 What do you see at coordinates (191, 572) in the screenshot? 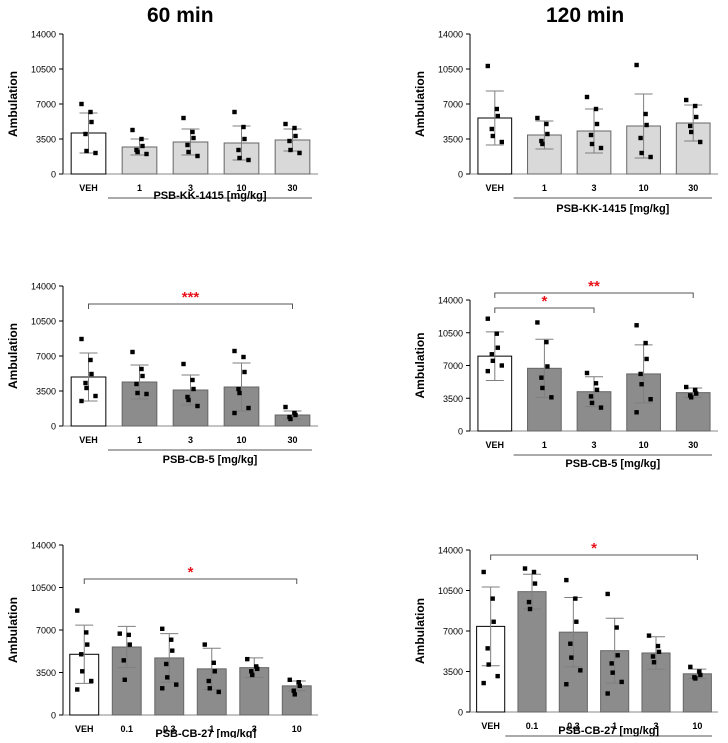
I see `significance-label: *` at bounding box center [191, 572].